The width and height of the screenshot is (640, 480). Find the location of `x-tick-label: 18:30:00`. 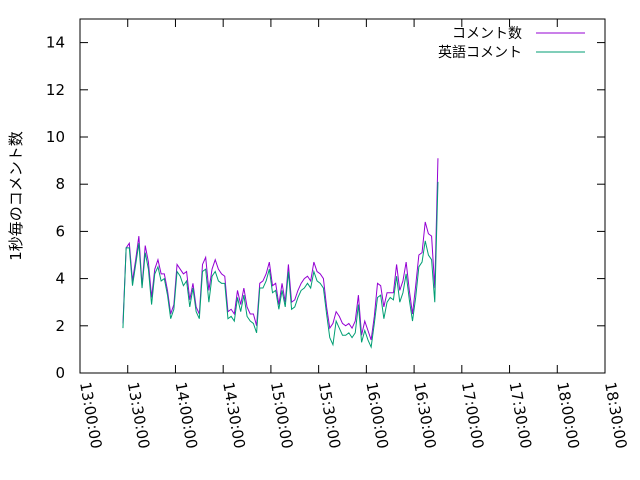

x-tick-label: 18:30:00 is located at coordinates (615, 415).